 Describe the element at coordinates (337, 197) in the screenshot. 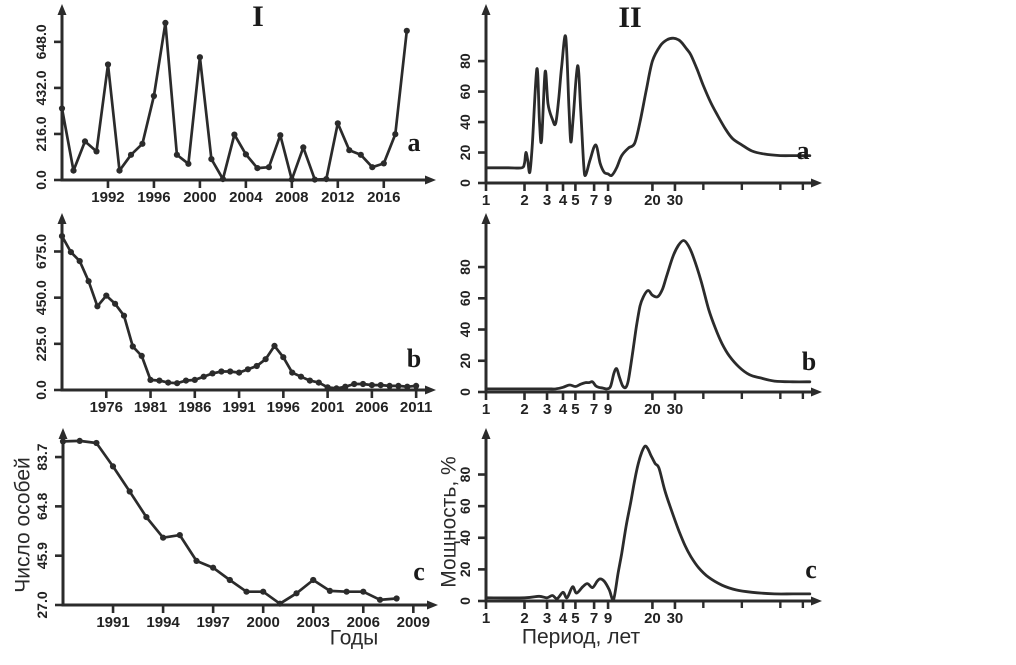

I see `x-tick-label: 2012` at that location.